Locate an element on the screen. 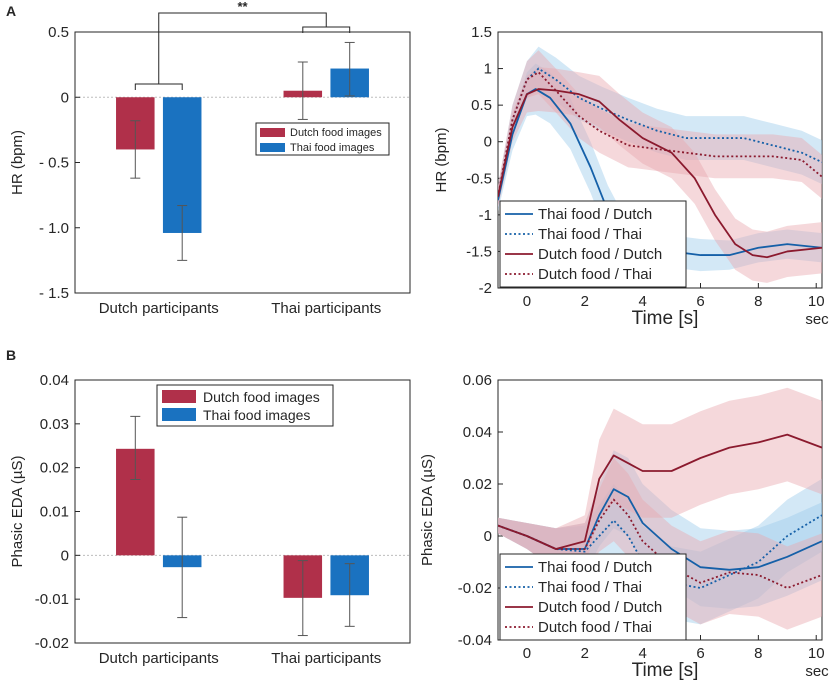  bracket-between-groups is located at coordinates (242, 48).